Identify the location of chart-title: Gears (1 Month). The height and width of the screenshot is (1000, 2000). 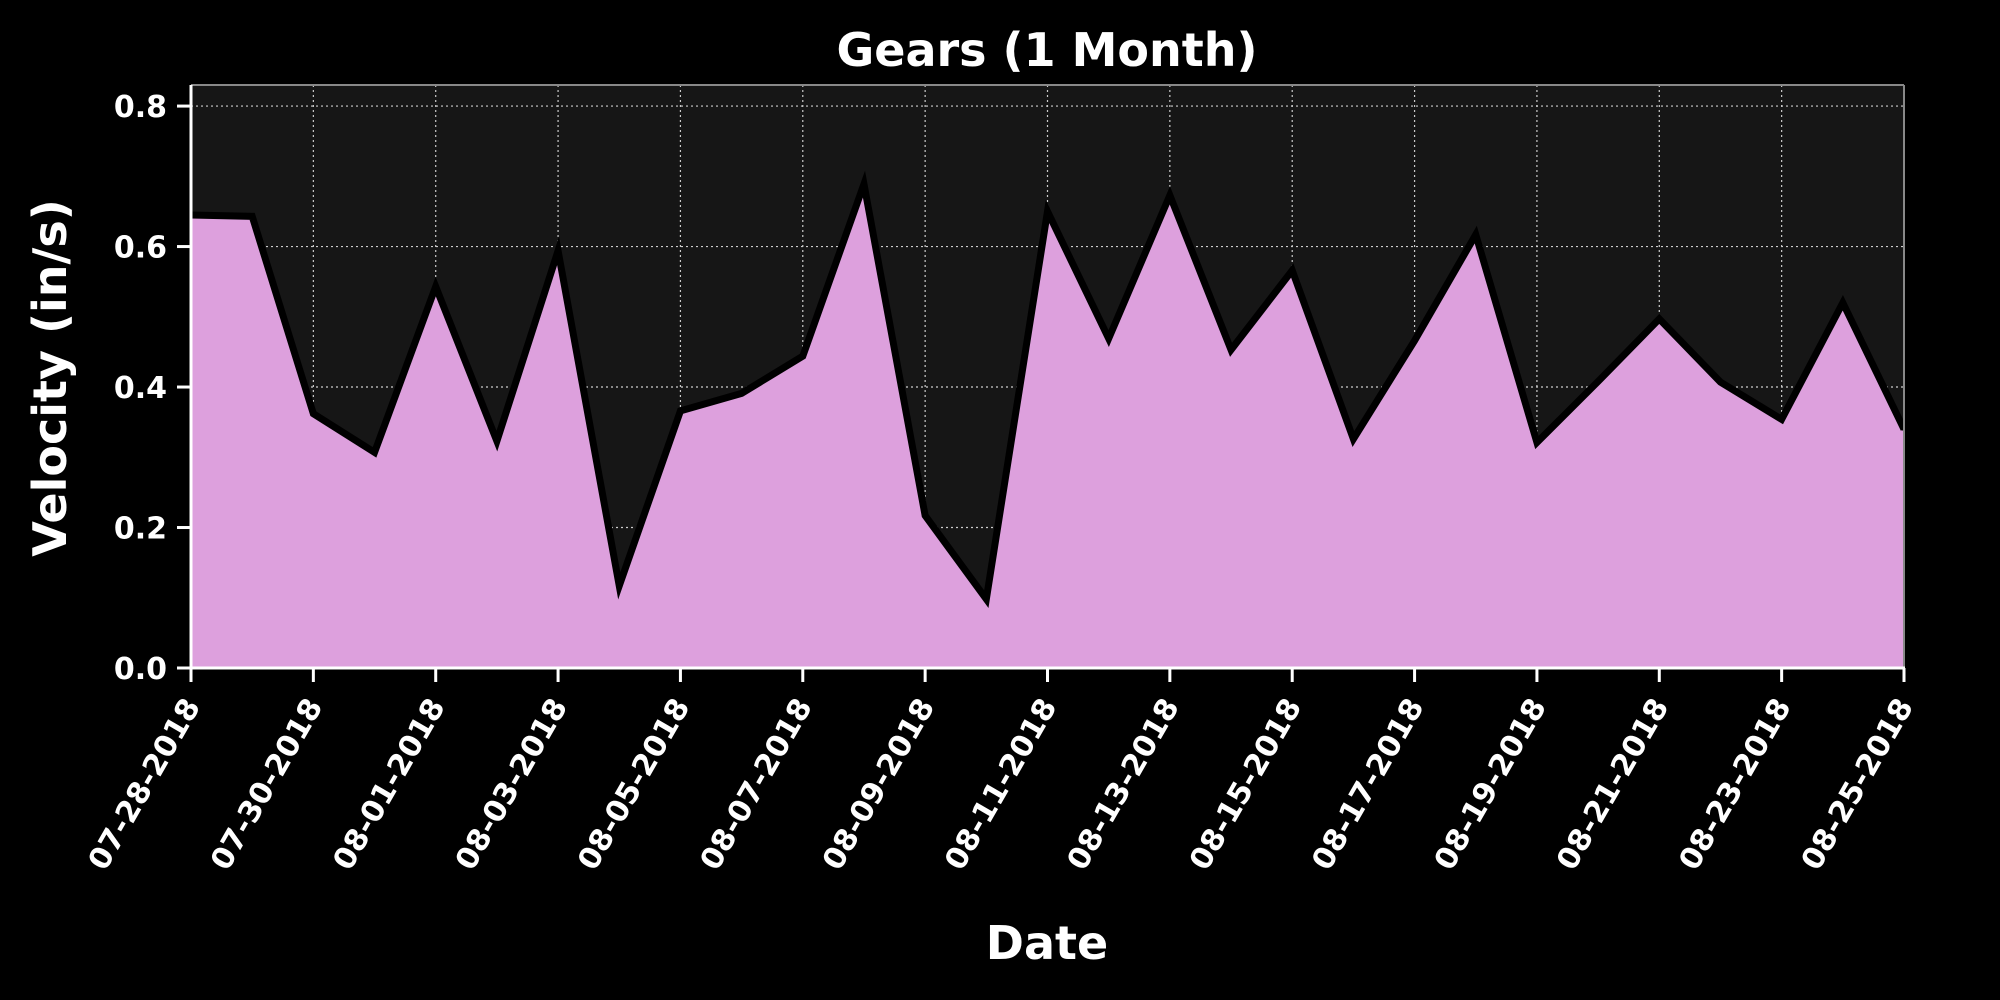
(1046, 50).